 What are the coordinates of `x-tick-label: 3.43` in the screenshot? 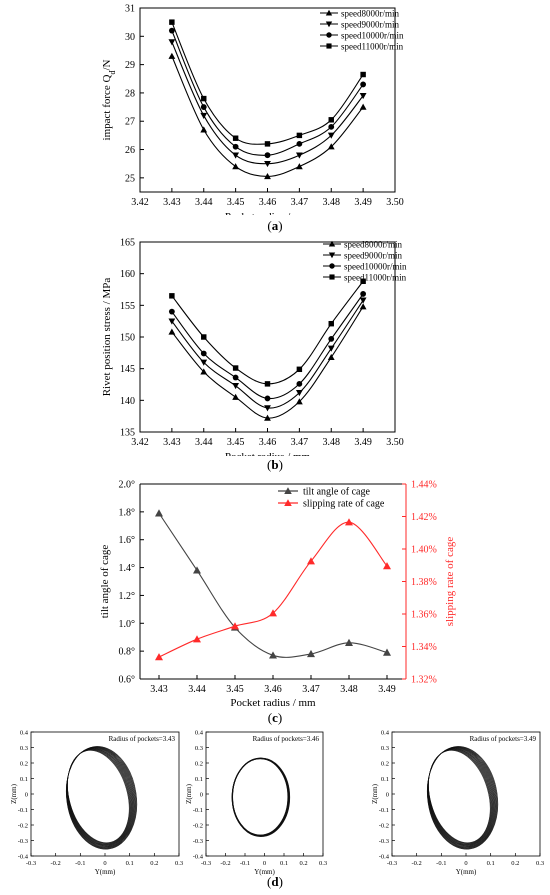 It's located at (159, 689).